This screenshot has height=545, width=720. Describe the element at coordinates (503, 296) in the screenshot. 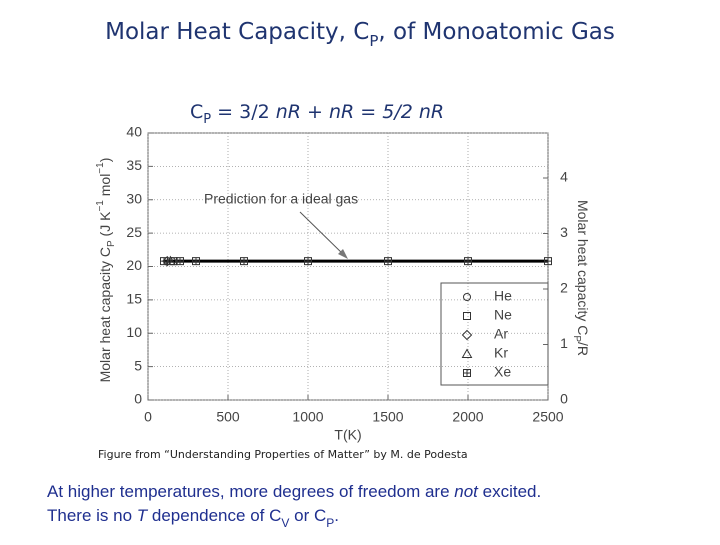

I see `legend-label: He` at that location.